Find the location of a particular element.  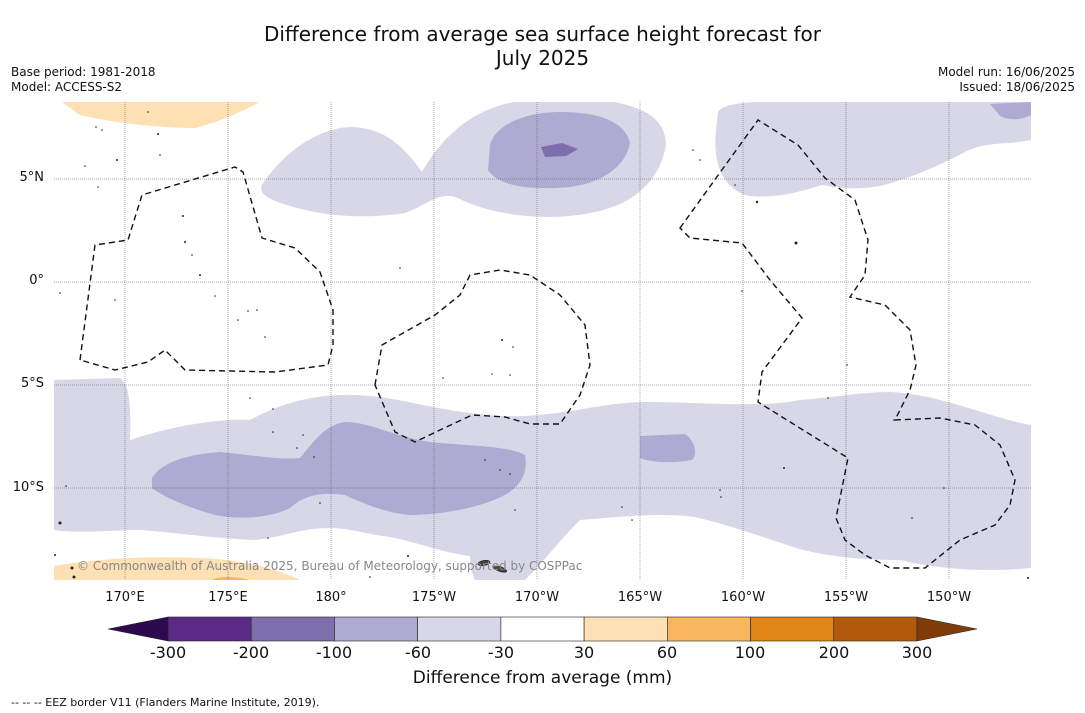

anomaly-region-south-core is located at coordinates (339, 470).